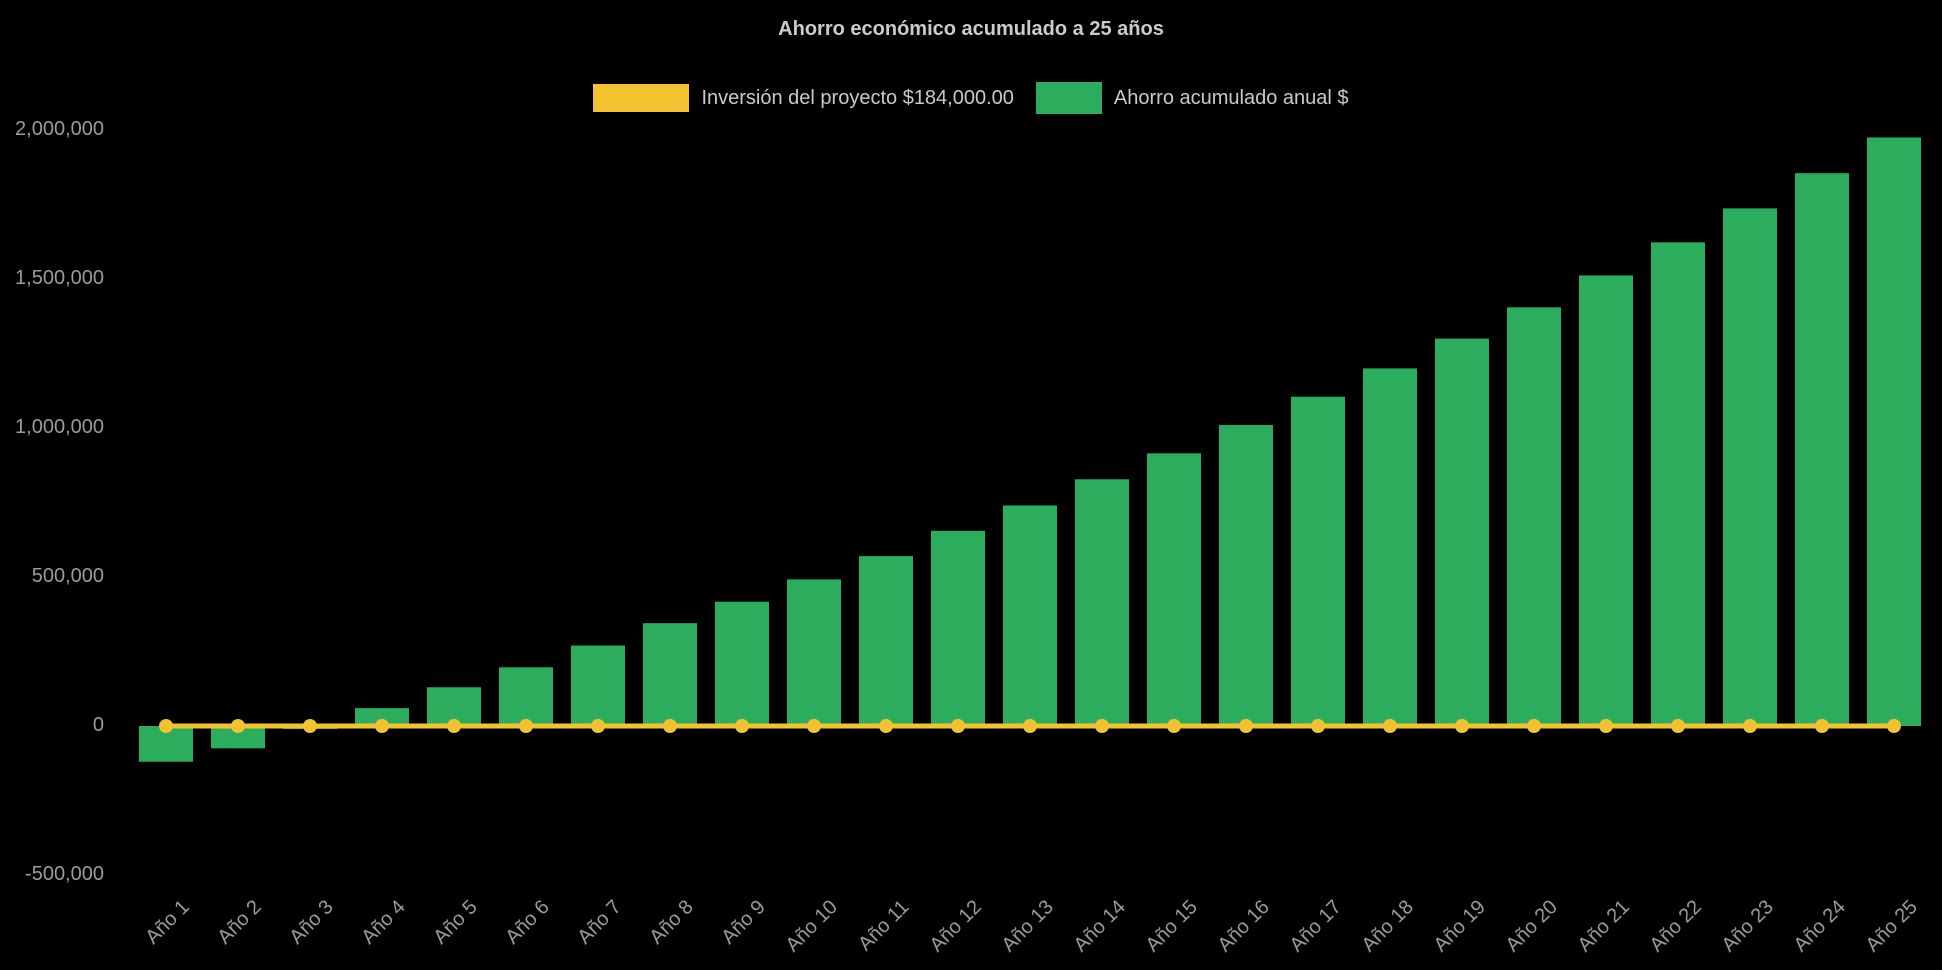 The image size is (1942, 970). What do you see at coordinates (59, 278) in the screenshot?
I see `y-axis-tick-label: 1,500,000` at bounding box center [59, 278].